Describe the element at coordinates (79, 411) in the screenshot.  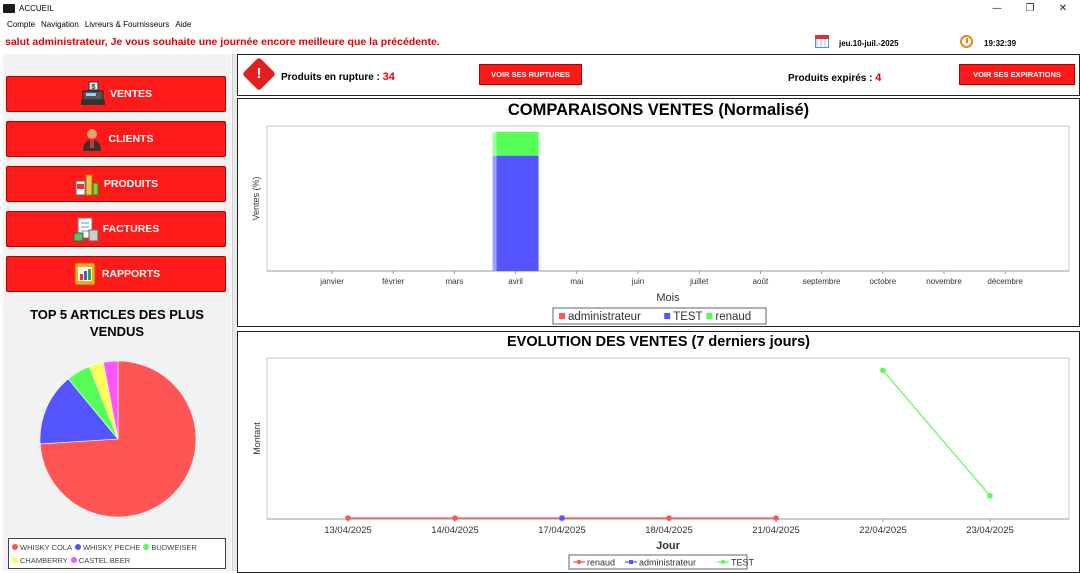
I see `pie-slice-whisky-peche` at that location.